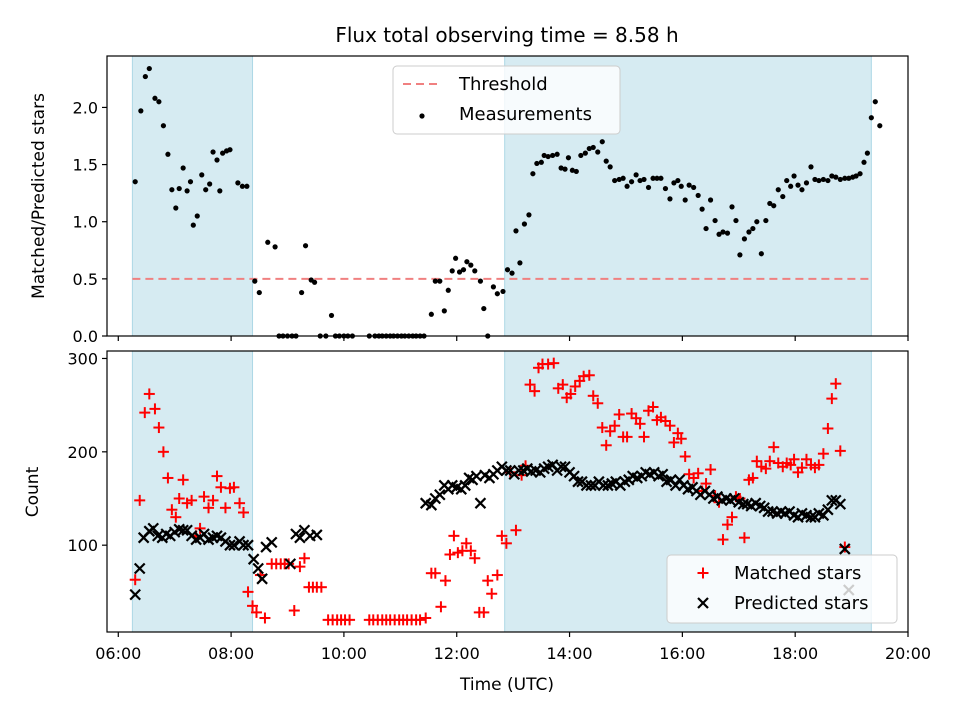 This screenshot has width=960, height=720. What do you see at coordinates (679, 480) in the screenshot?
I see `predicted-point-98-b` at bounding box center [679, 480].